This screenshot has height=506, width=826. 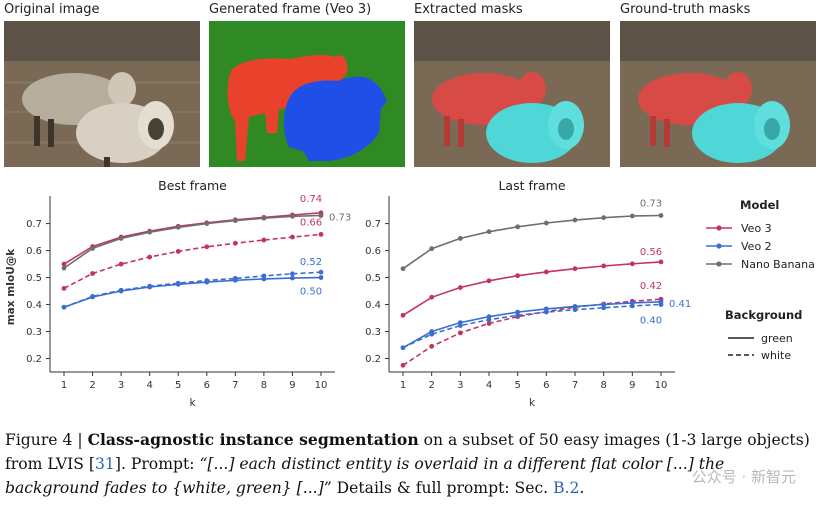 What do you see at coordinates (743, 477) in the screenshot?
I see `watermark: 公众号 · 新智元` at bounding box center [743, 477].